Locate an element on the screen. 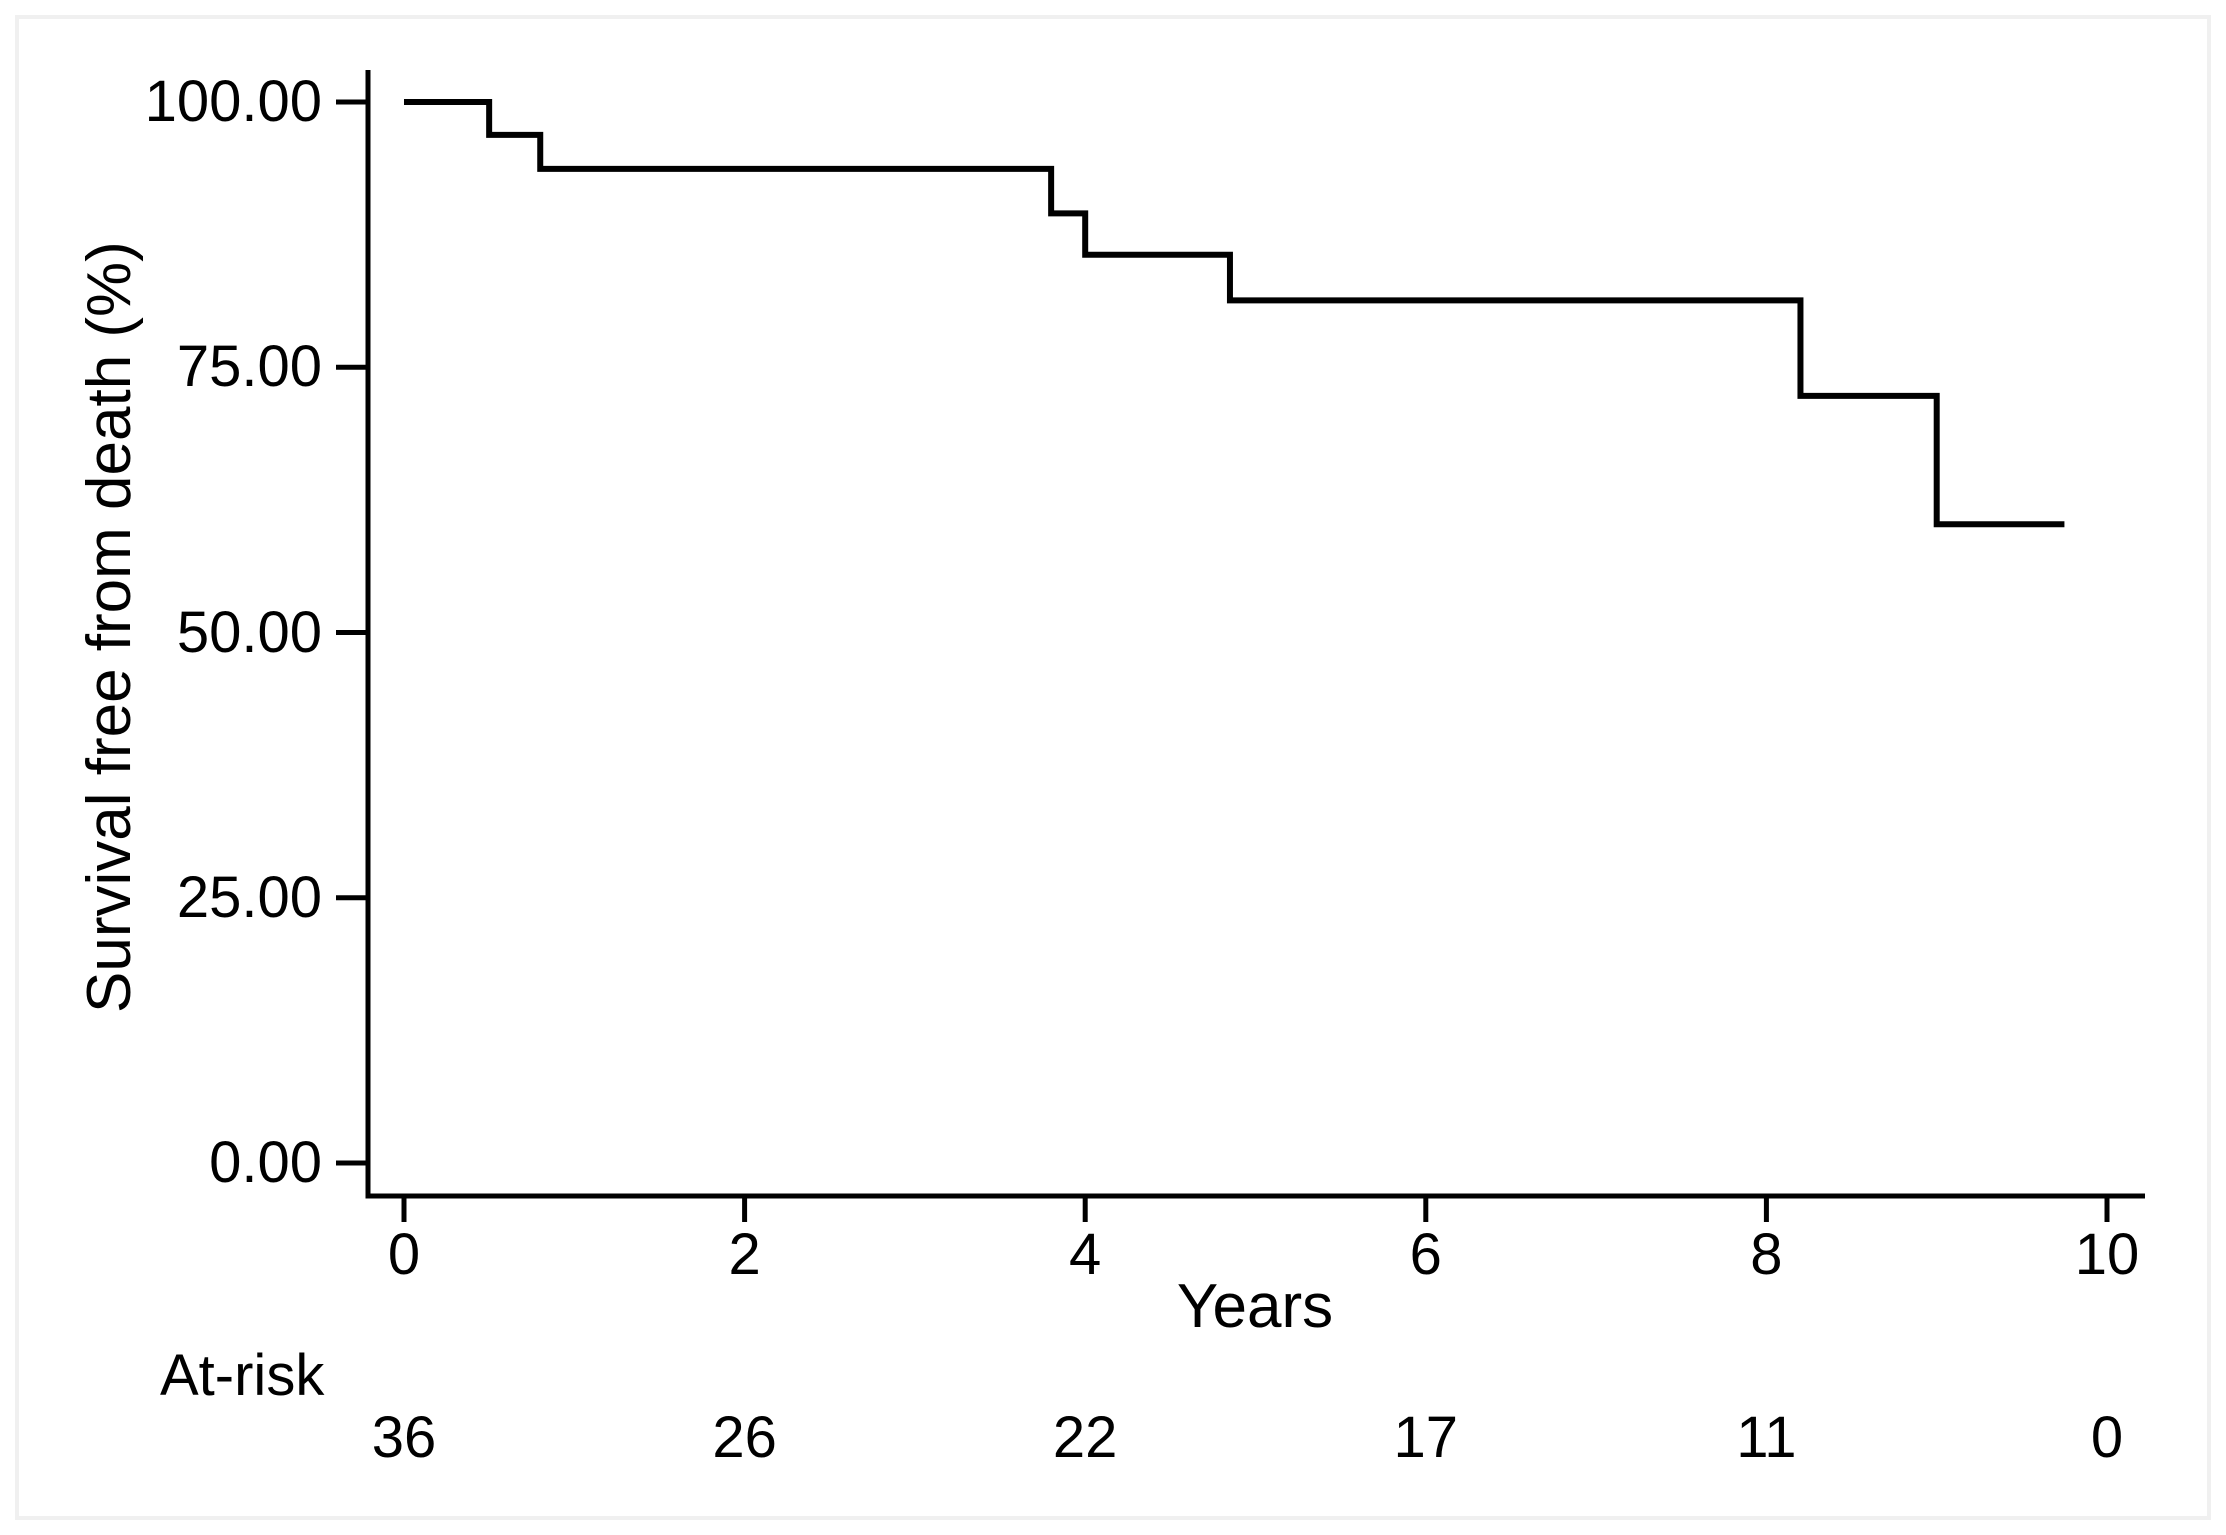 The height and width of the screenshot is (1535, 2226). x-tick-label: 6 is located at coordinates (1425, 1254).